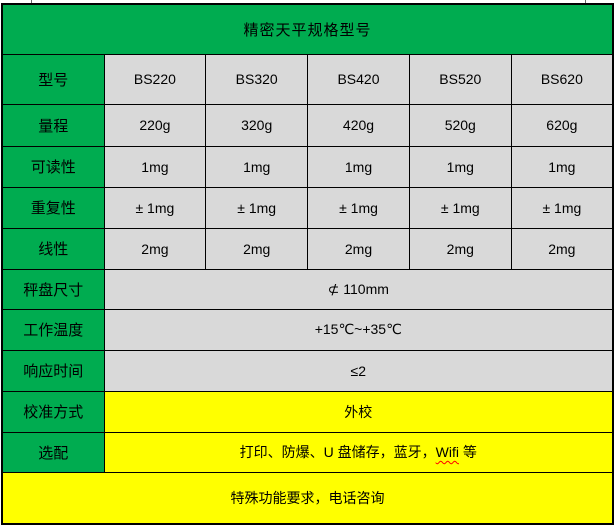 Image resolution: width=614 pixels, height=530 pixels. Describe the element at coordinates (155, 79) in the screenshot. I see `model-cell: BS220` at that location.